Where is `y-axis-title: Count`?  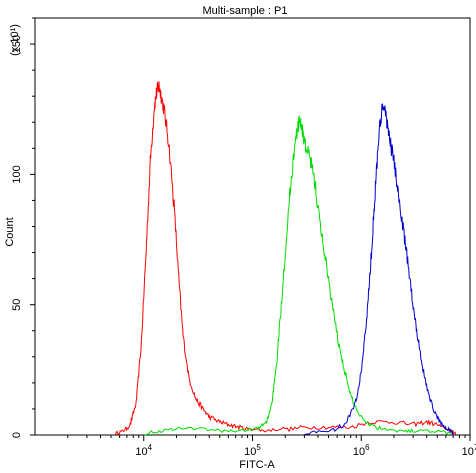 y-axis-title: Count is located at coordinates (10, 231).